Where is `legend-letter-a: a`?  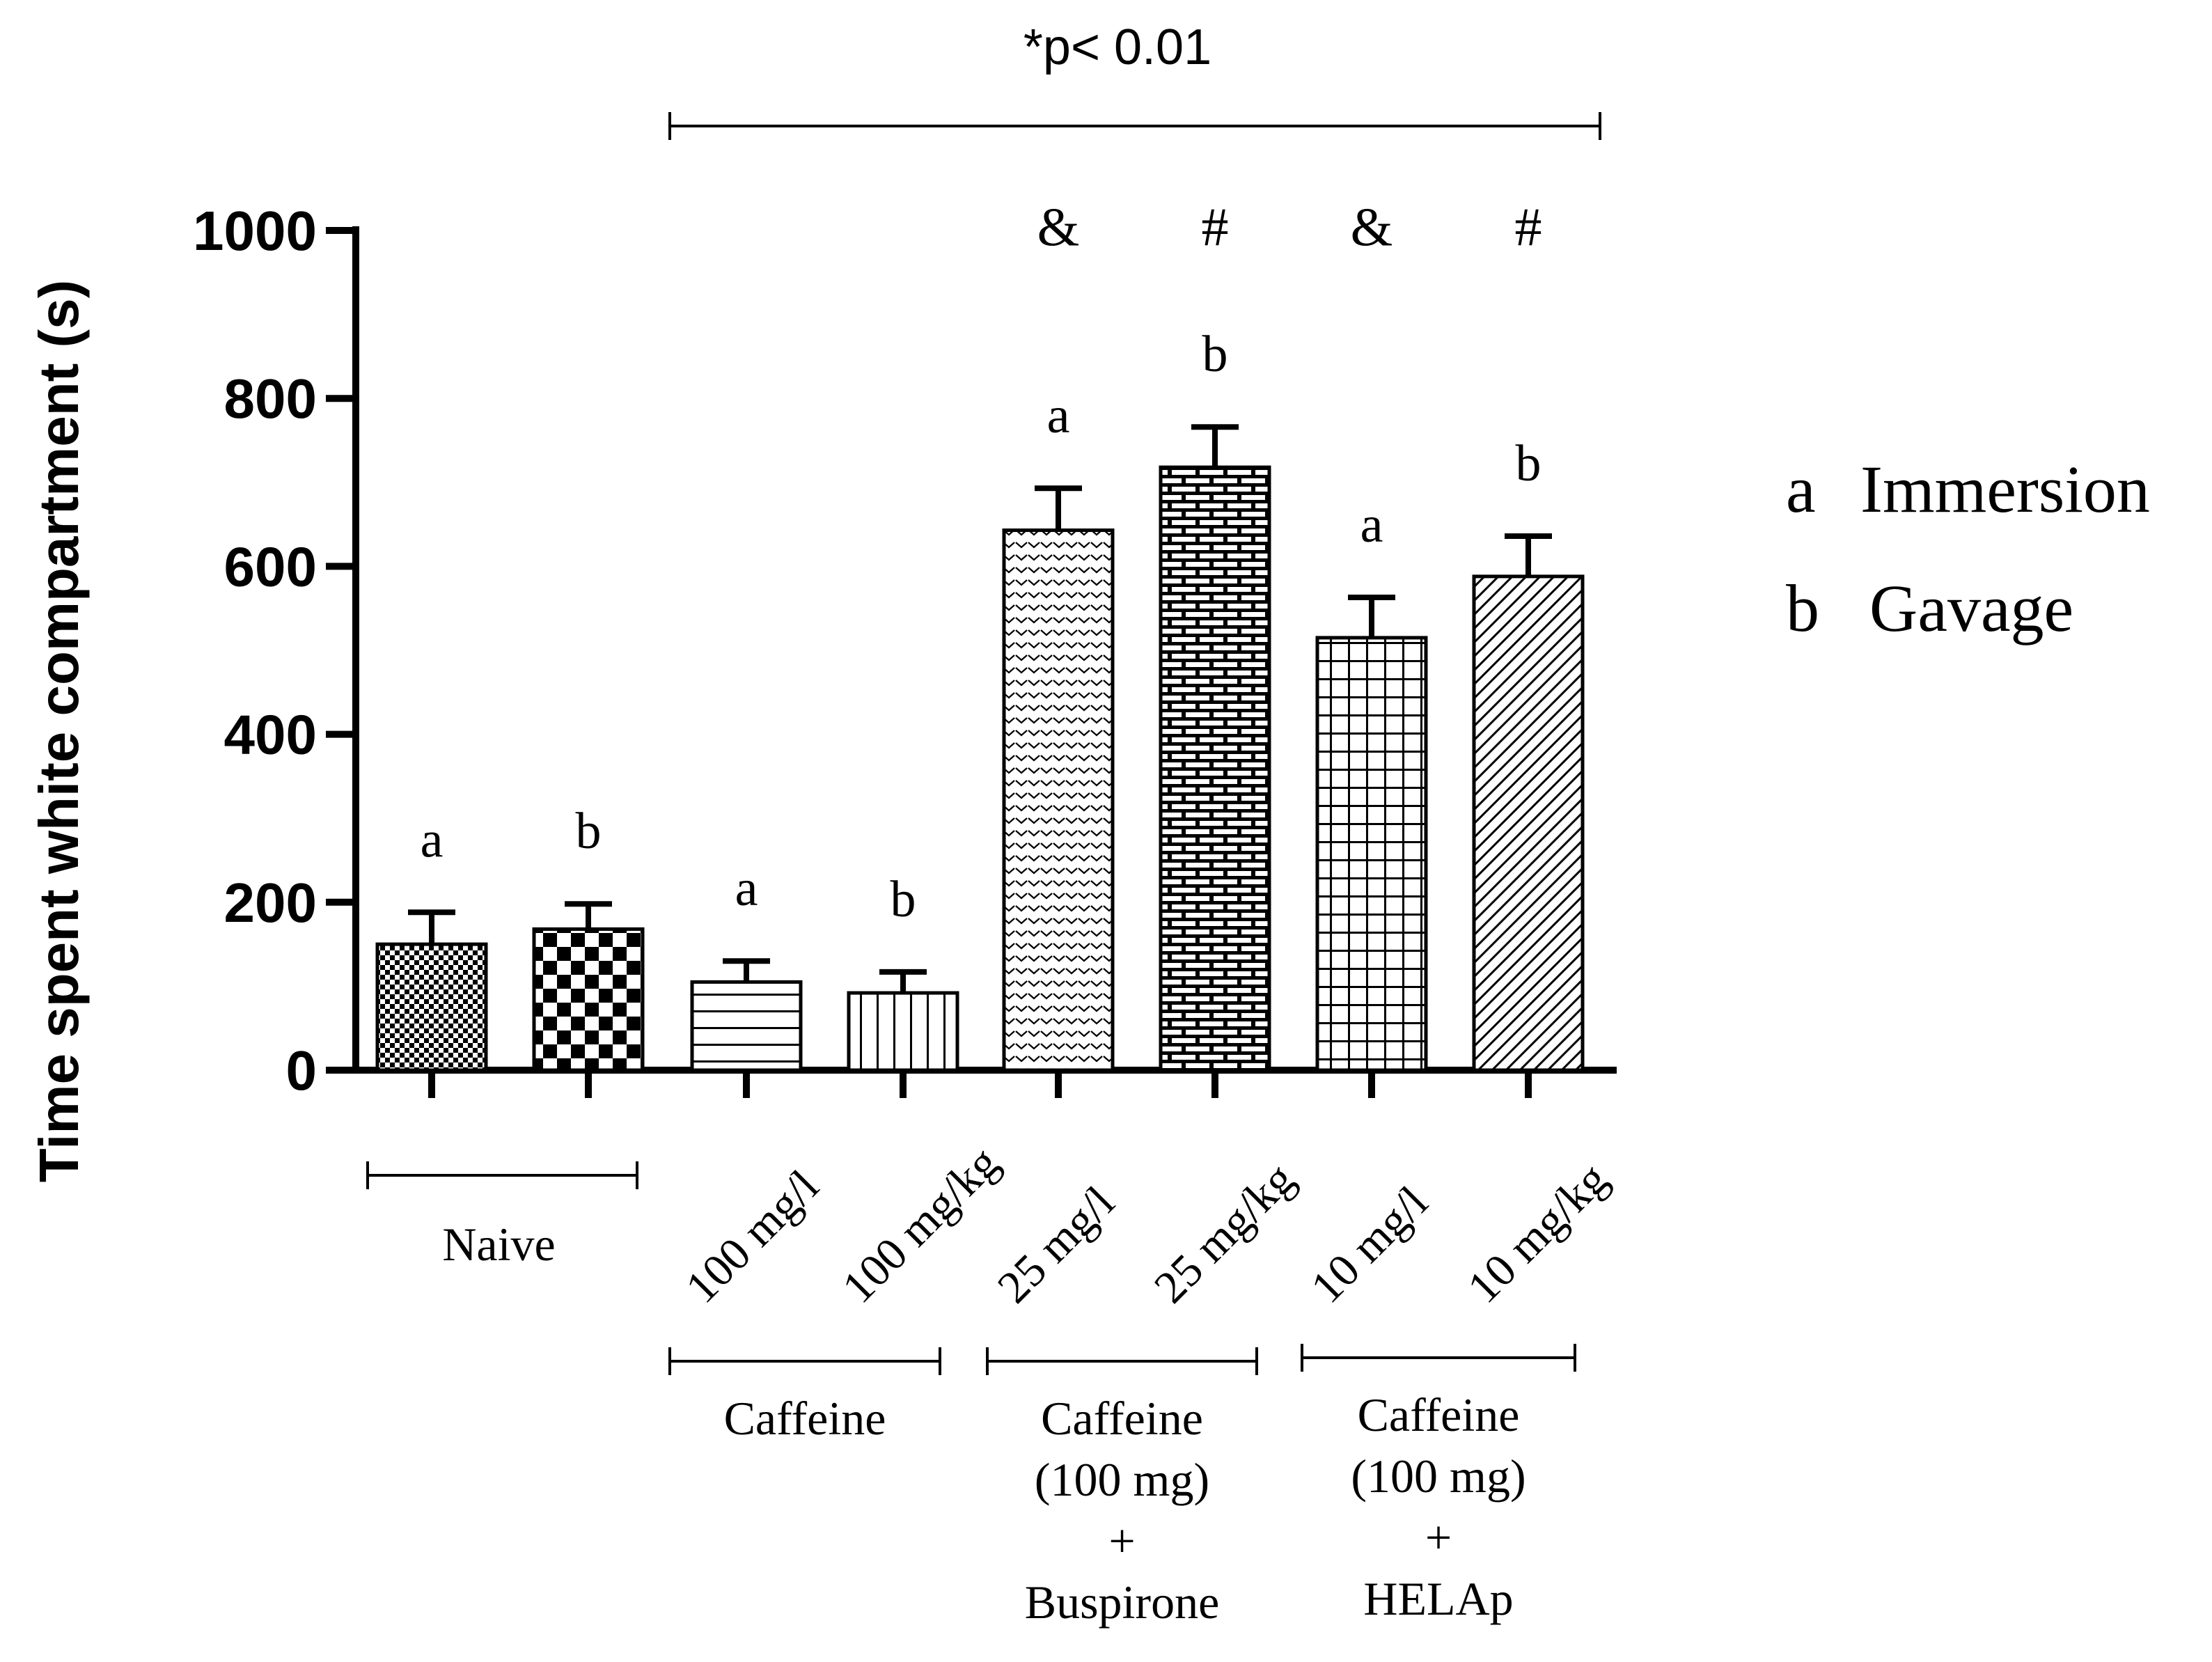
legend-letter-a: a is located at coordinates (1801, 489).